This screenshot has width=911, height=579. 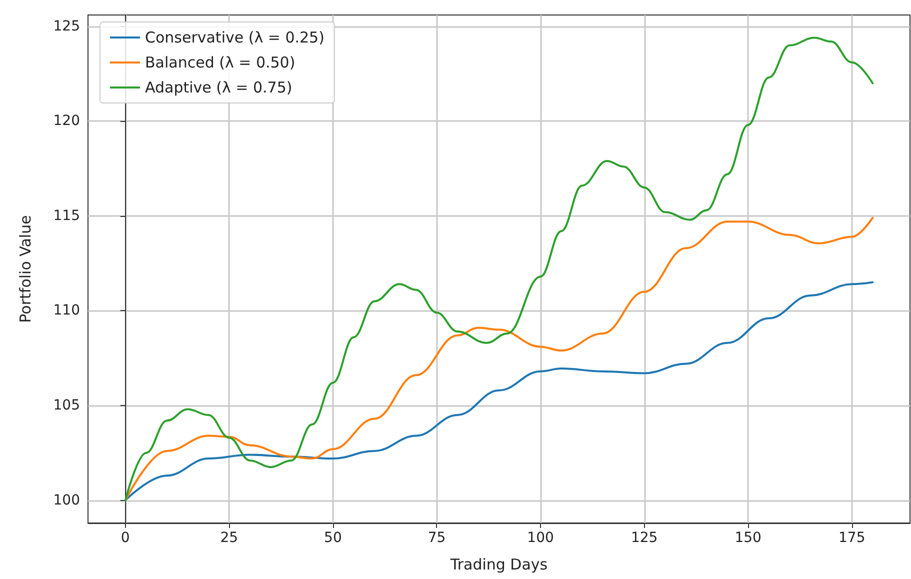 What do you see at coordinates (234, 37) in the screenshot?
I see `legend-label: Conservative (λ = 0.25)` at bounding box center [234, 37].